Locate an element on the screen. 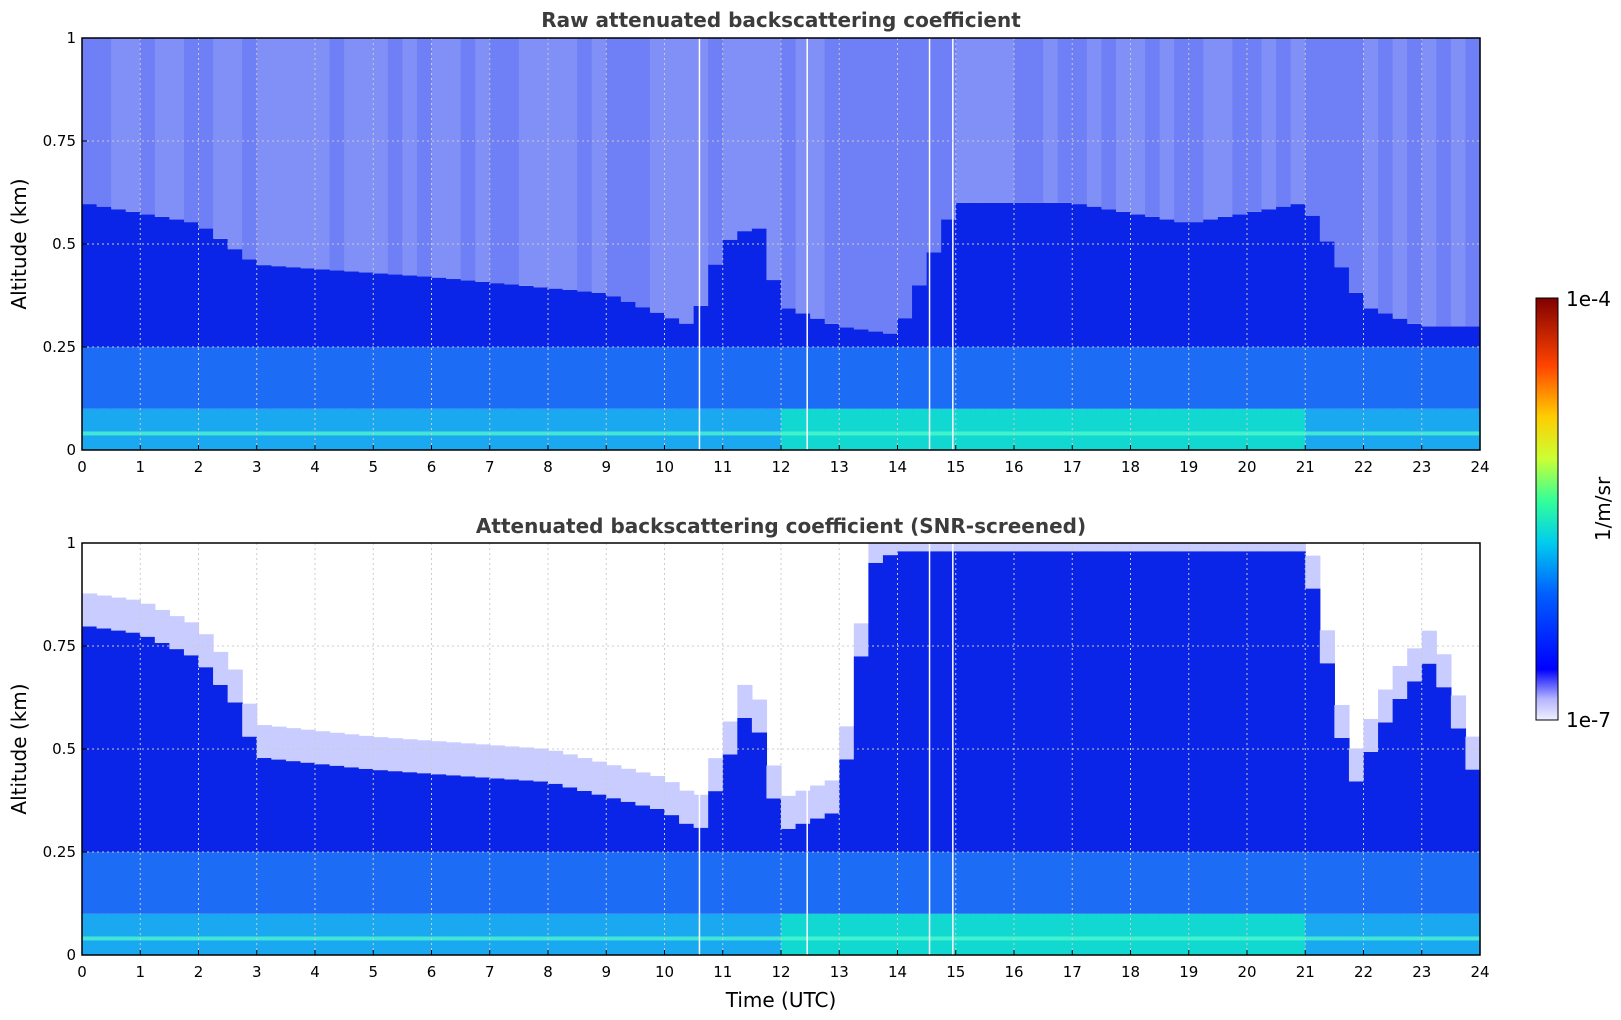  x-tick-label: 16 is located at coordinates (1013, 467).